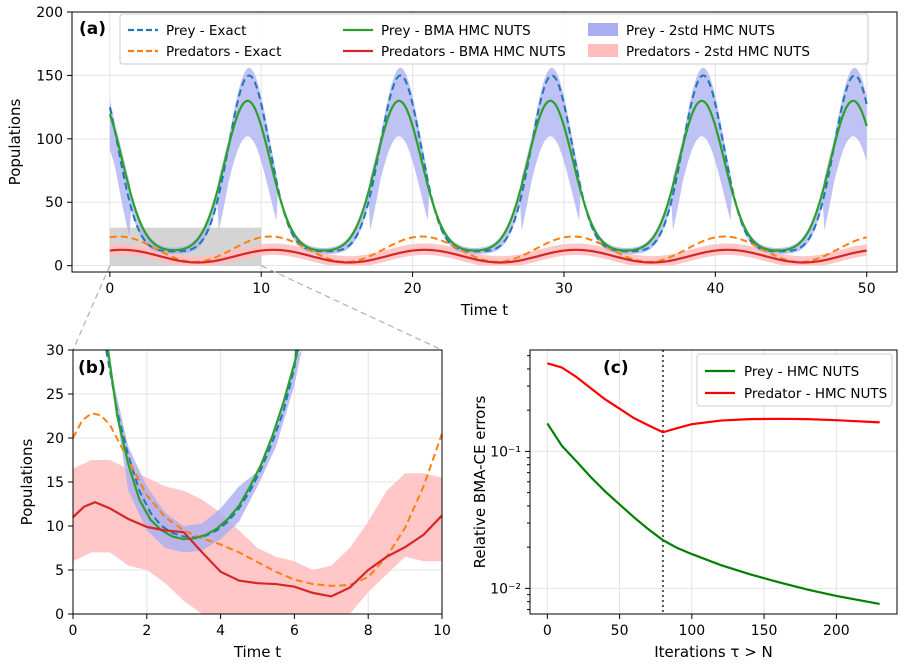 The image size is (915, 665). Describe the element at coordinates (203, 445) in the screenshot. I see `series-prey-bma-line` at that location.